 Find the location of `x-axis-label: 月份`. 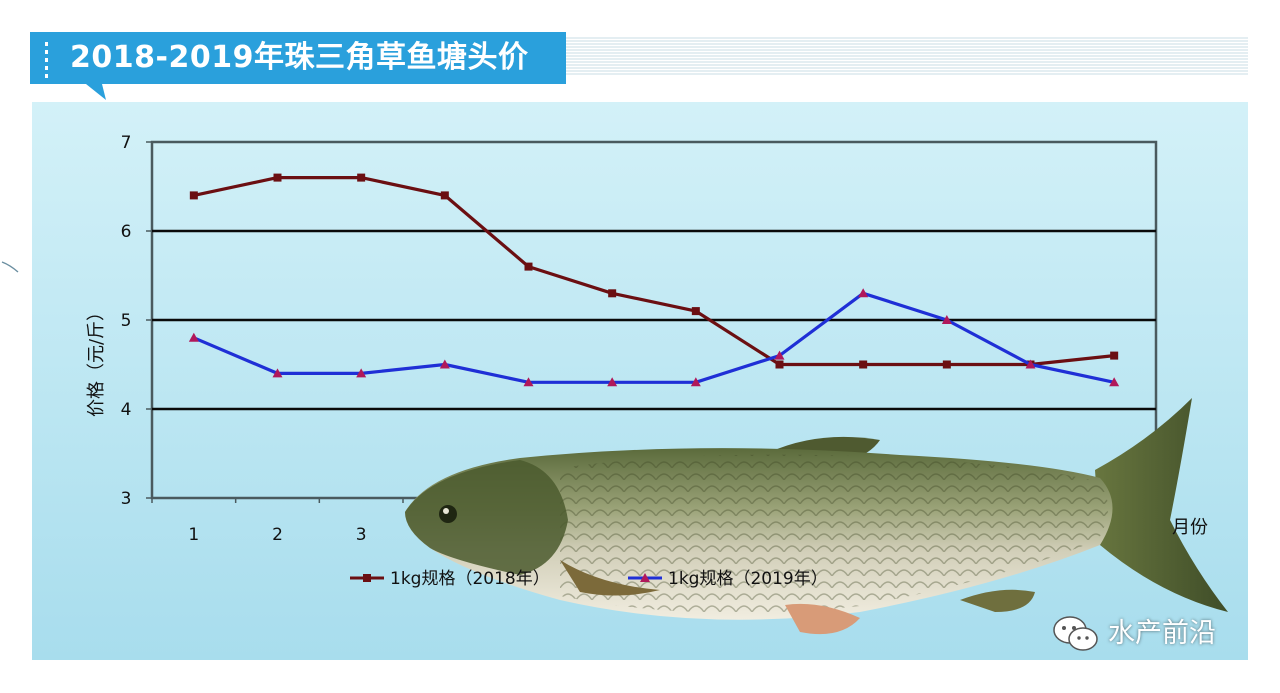

x-axis-label: 月份 is located at coordinates (1190, 527).